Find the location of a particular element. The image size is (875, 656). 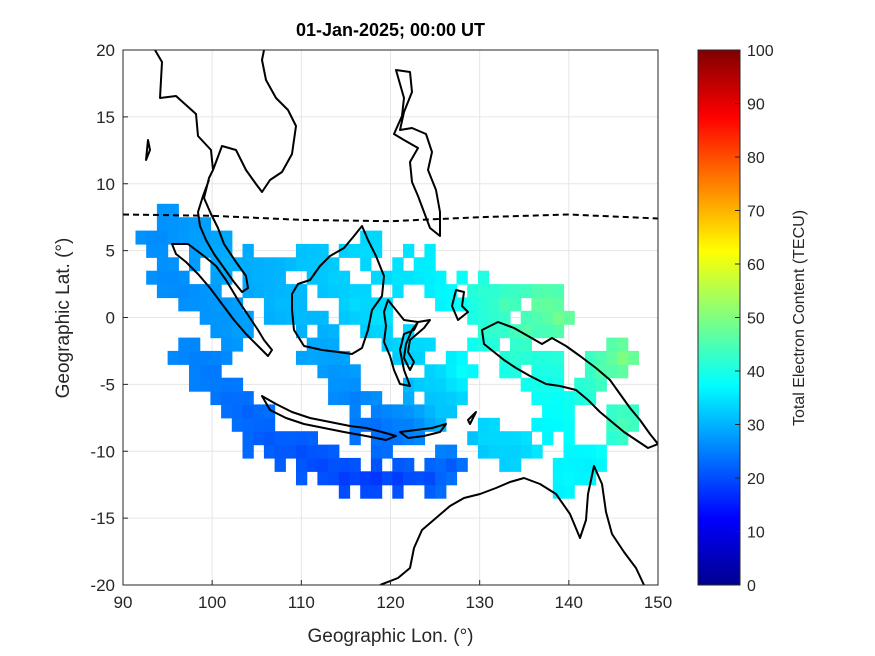

coastline-sulawesi is located at coordinates (407, 343).